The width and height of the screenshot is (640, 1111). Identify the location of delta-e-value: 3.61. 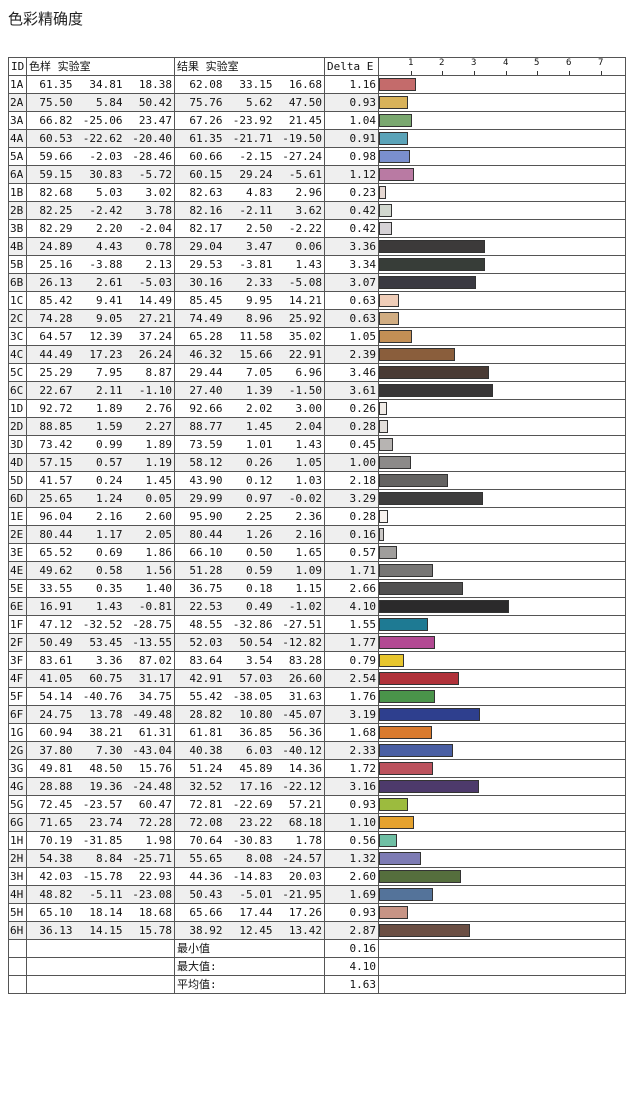
(352, 390).